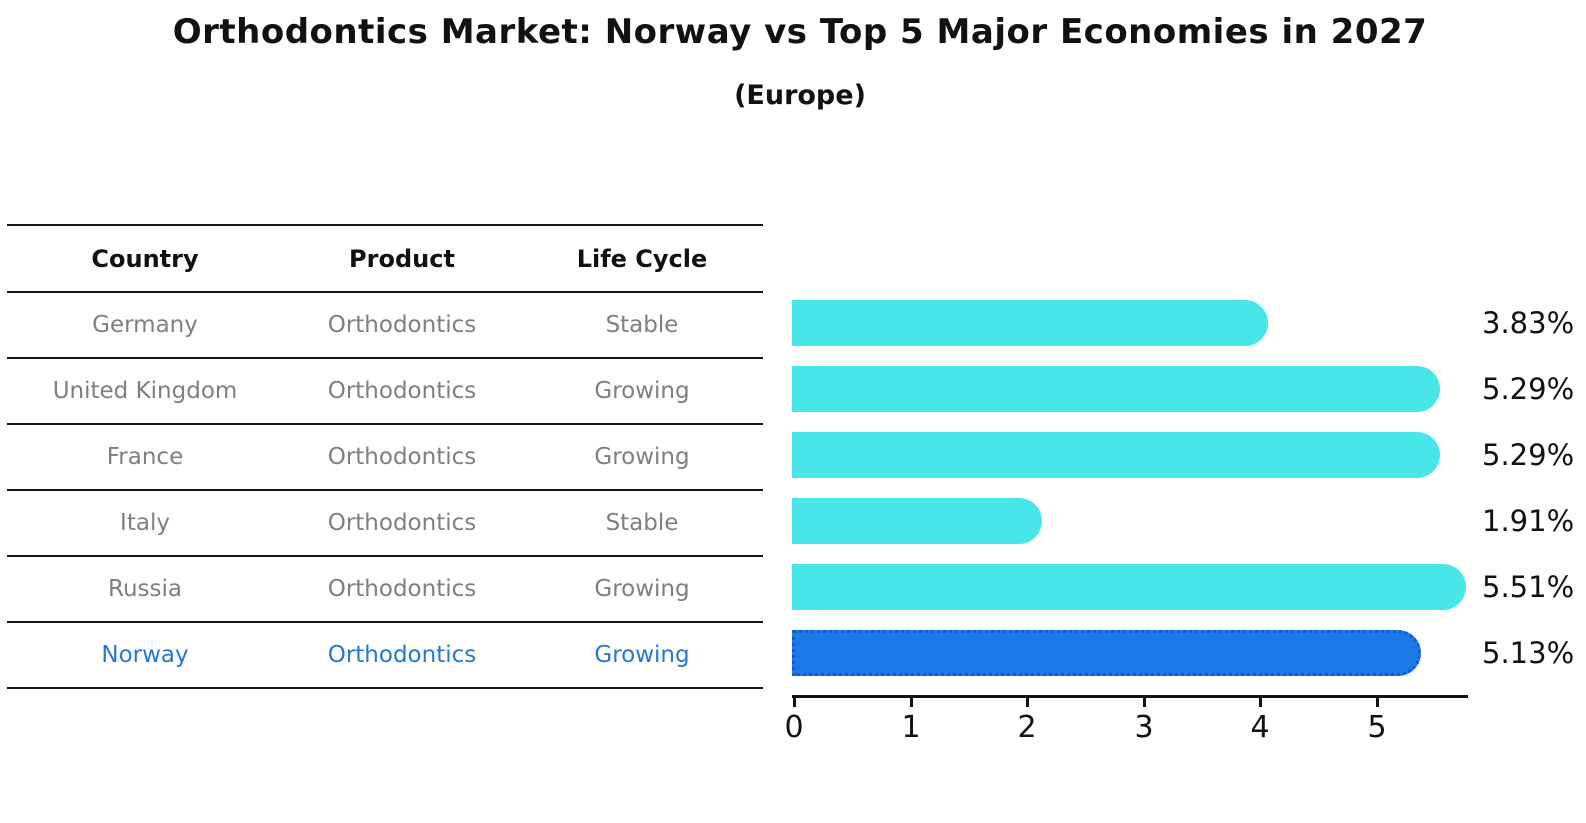  Describe the element at coordinates (145, 258) in the screenshot. I see `column-header-country: Country` at that location.